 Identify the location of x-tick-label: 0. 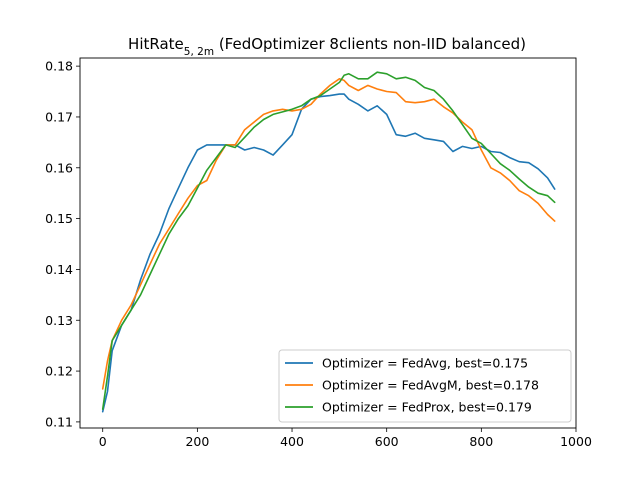
(103, 441).